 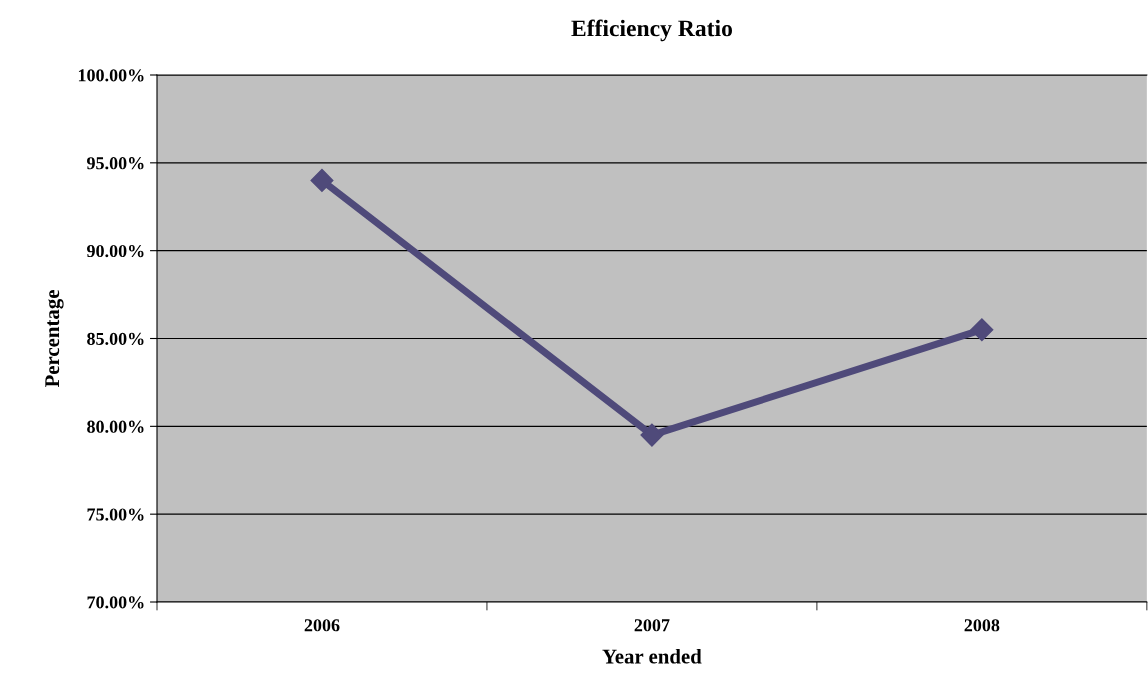 I want to click on x-axis-title: Year ended, so click(x=652, y=656).